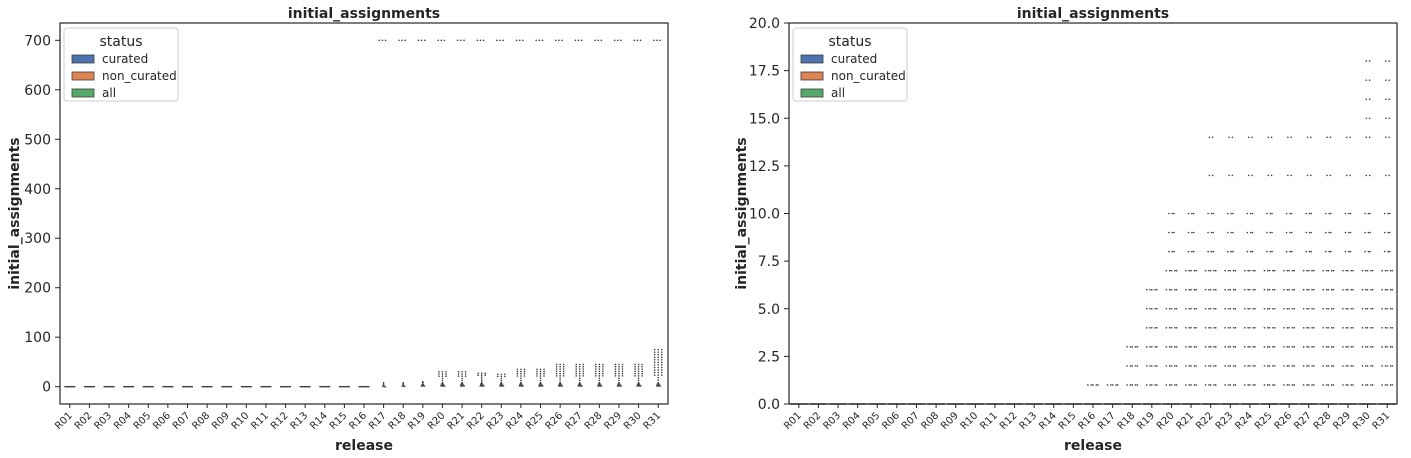 This screenshot has width=1411, height=458. I want to click on y-tick-label: 700, so click(37, 41).